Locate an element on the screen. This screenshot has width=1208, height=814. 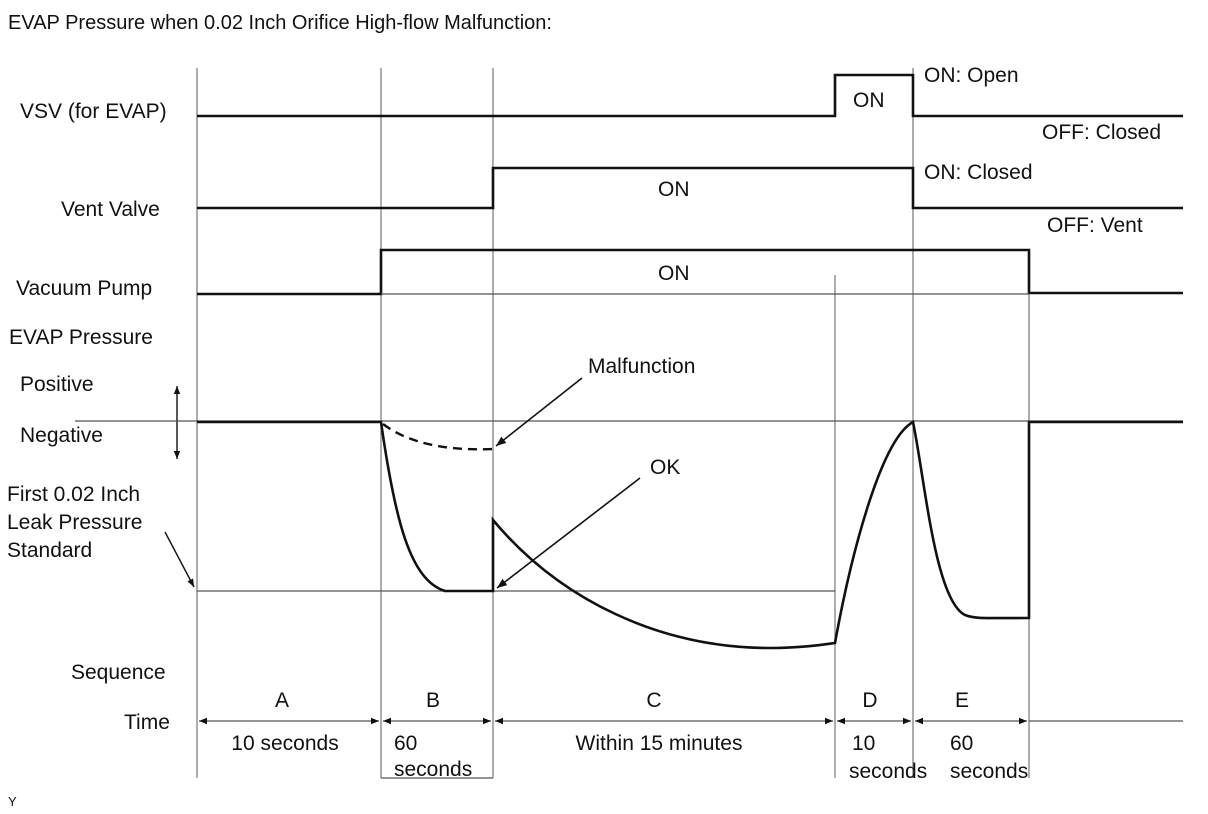
vsv-signal: VSV (for EVAP) ON ON: Open OFF: Closed is located at coordinates (601, 104).